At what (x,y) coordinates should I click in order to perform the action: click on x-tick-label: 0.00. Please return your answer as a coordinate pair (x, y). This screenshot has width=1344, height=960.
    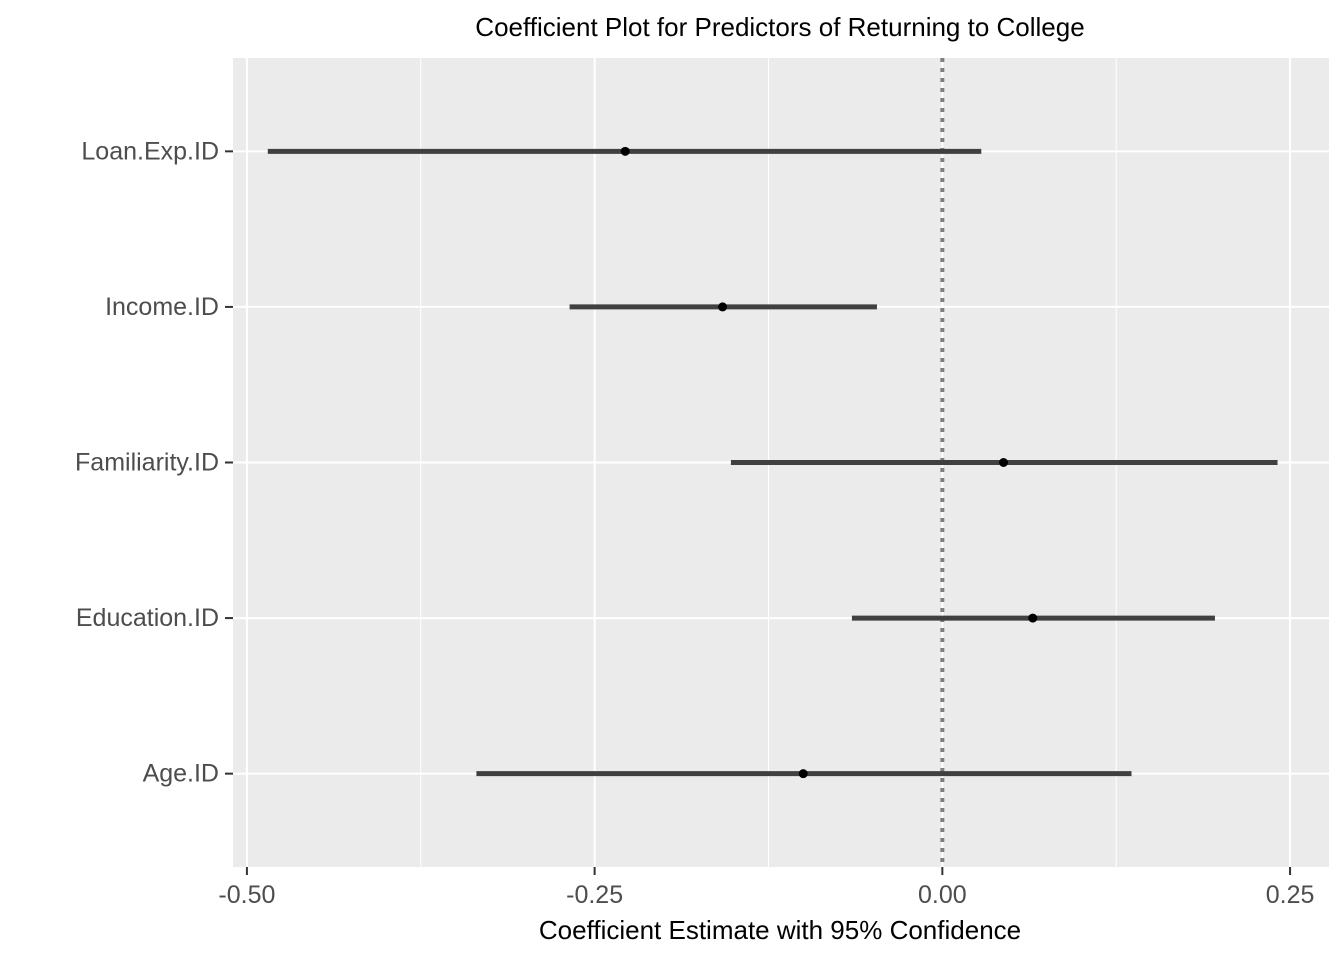
    Looking at the image, I should click on (942, 895).